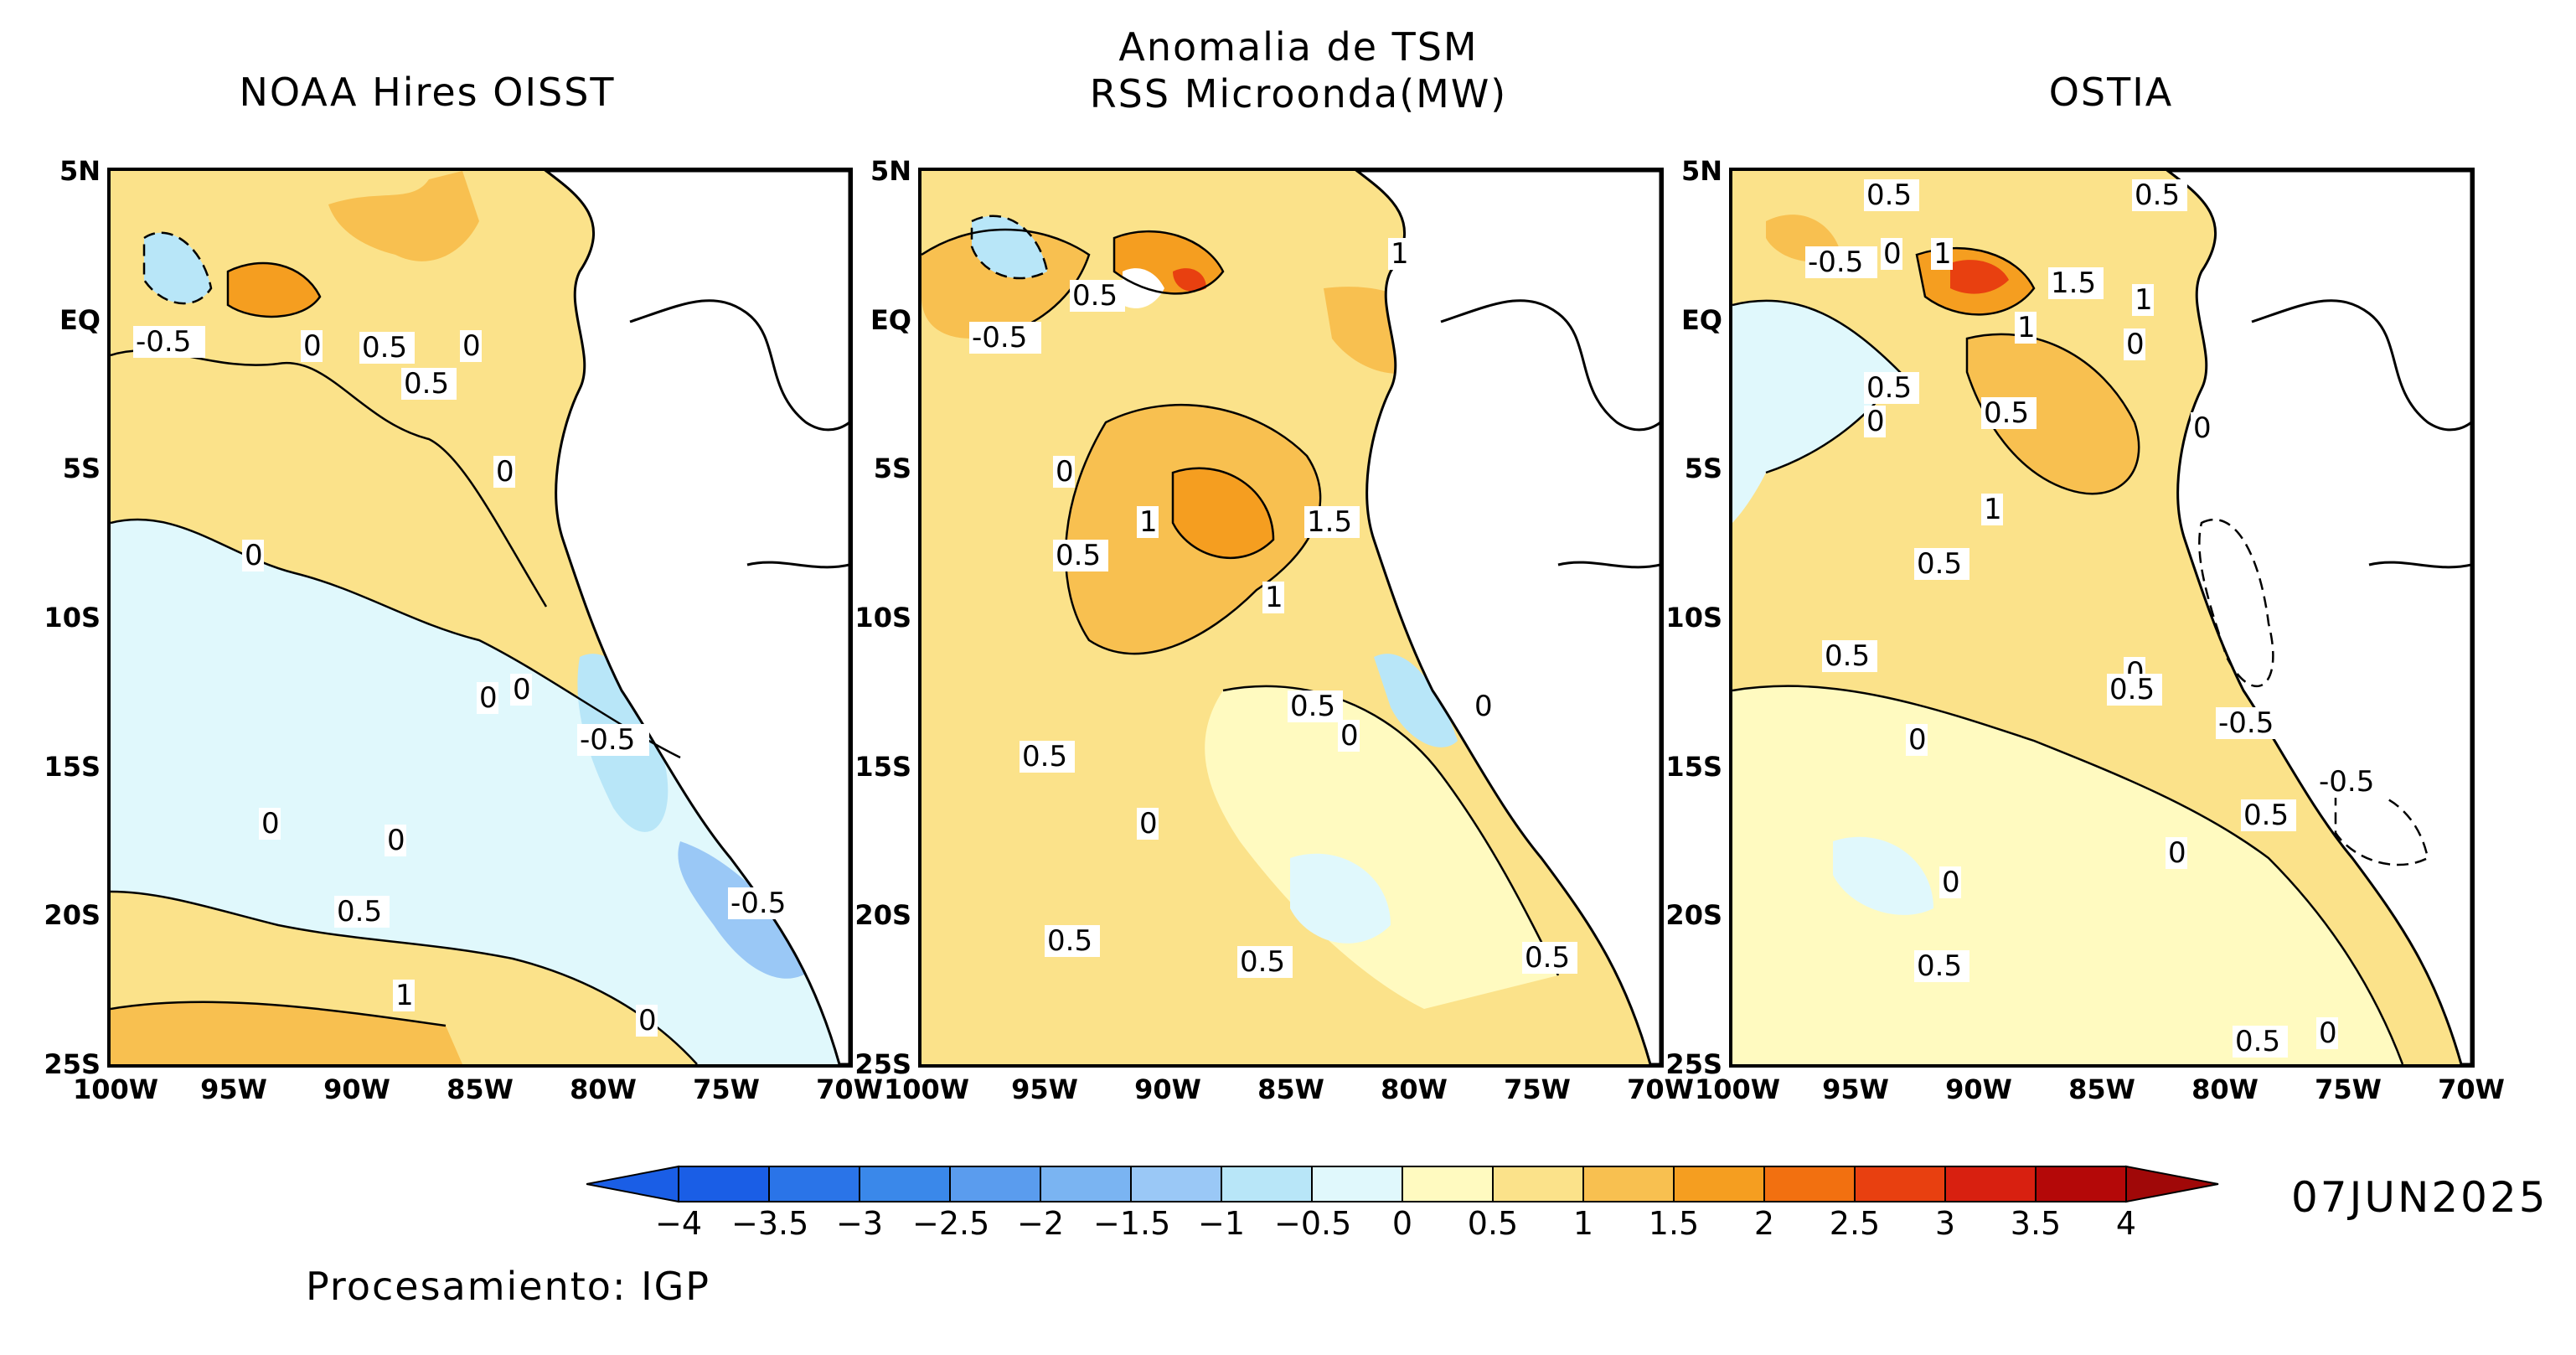 The width and height of the screenshot is (2576, 1355). Describe the element at coordinates (1738, 1089) in the screenshot. I see `longitude-label: 100W` at that location.